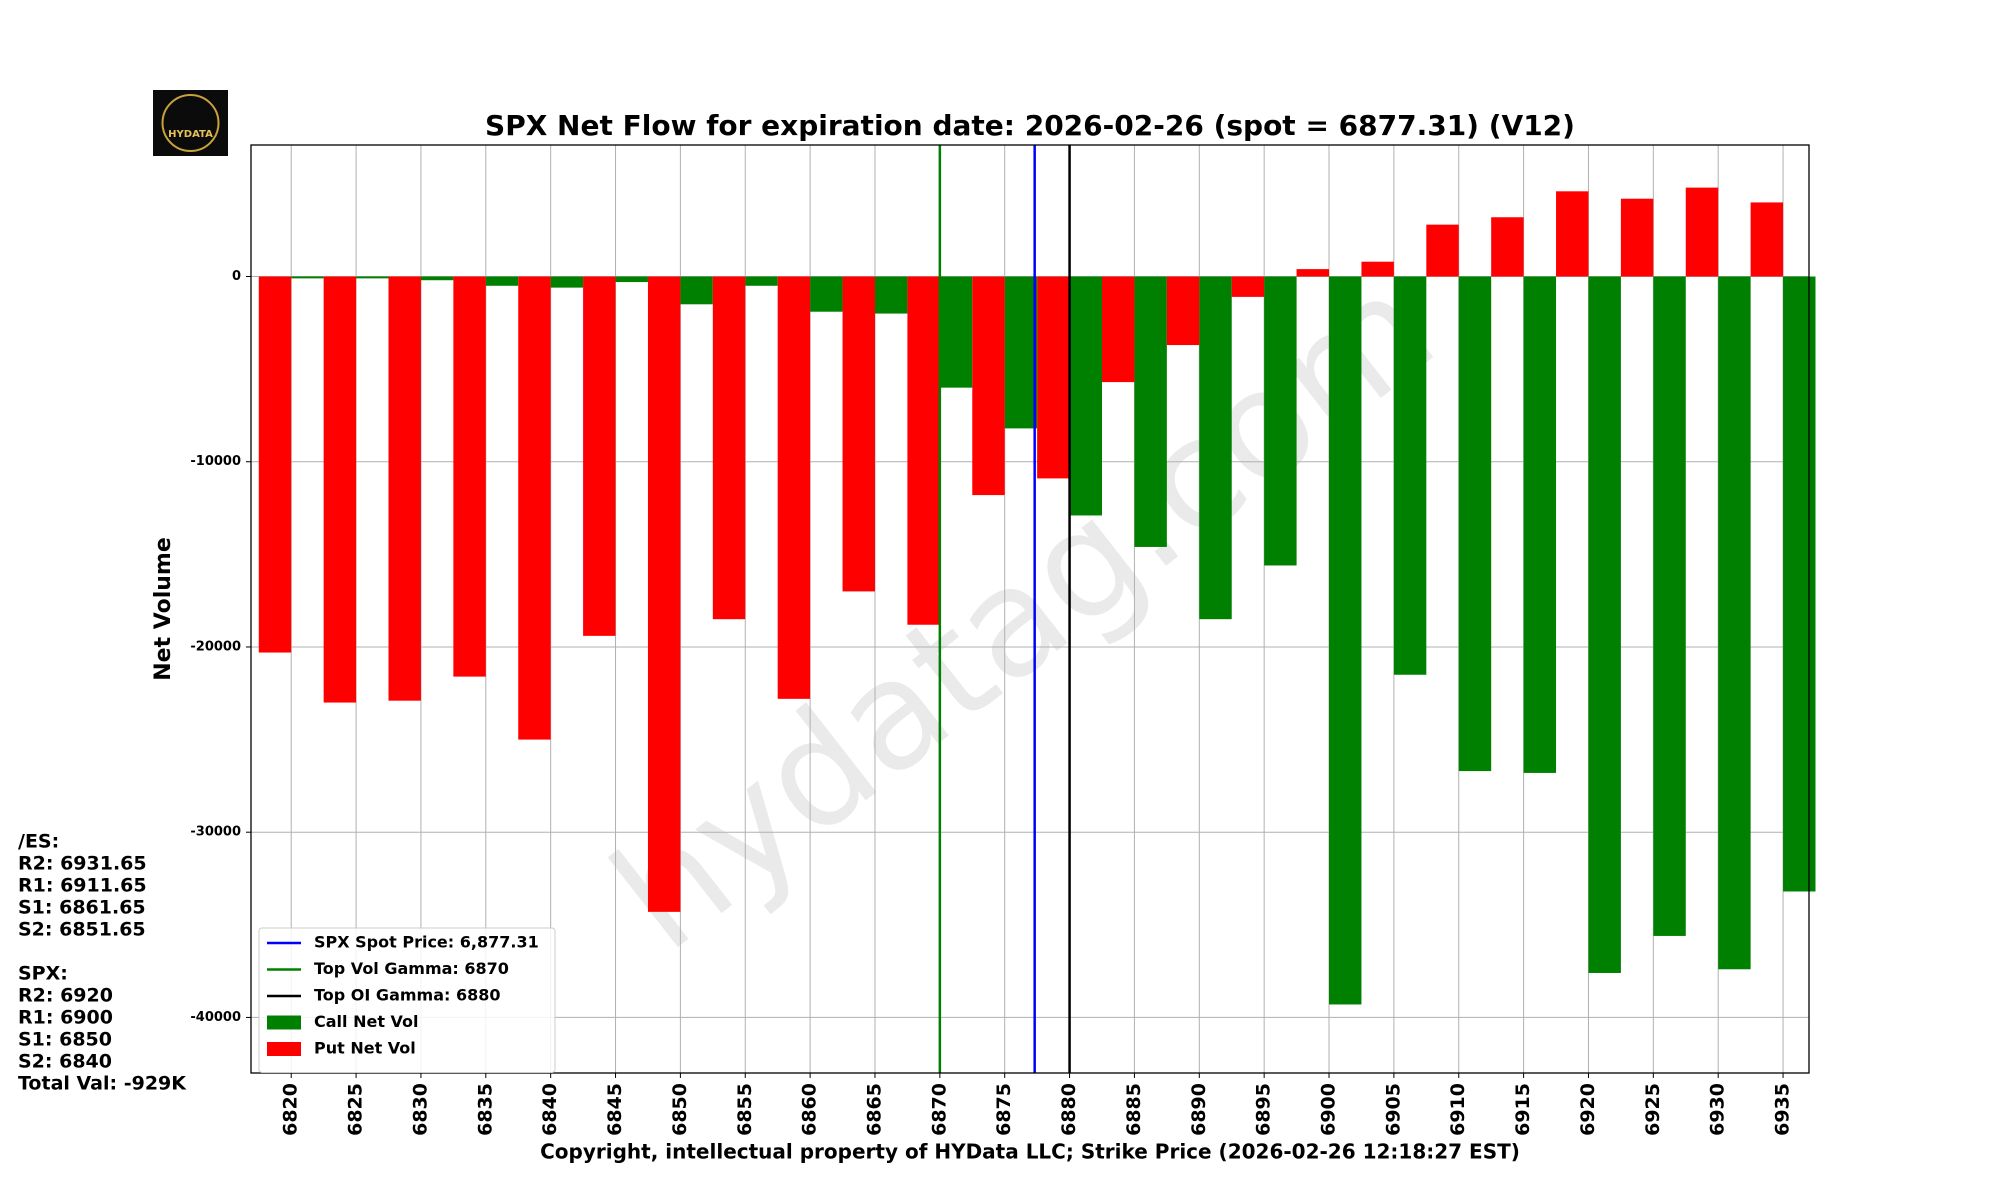 Image resolution: width=2000 pixels, height=1200 pixels. I want to click on x-tick-label: 6870, so click(939, 1109).